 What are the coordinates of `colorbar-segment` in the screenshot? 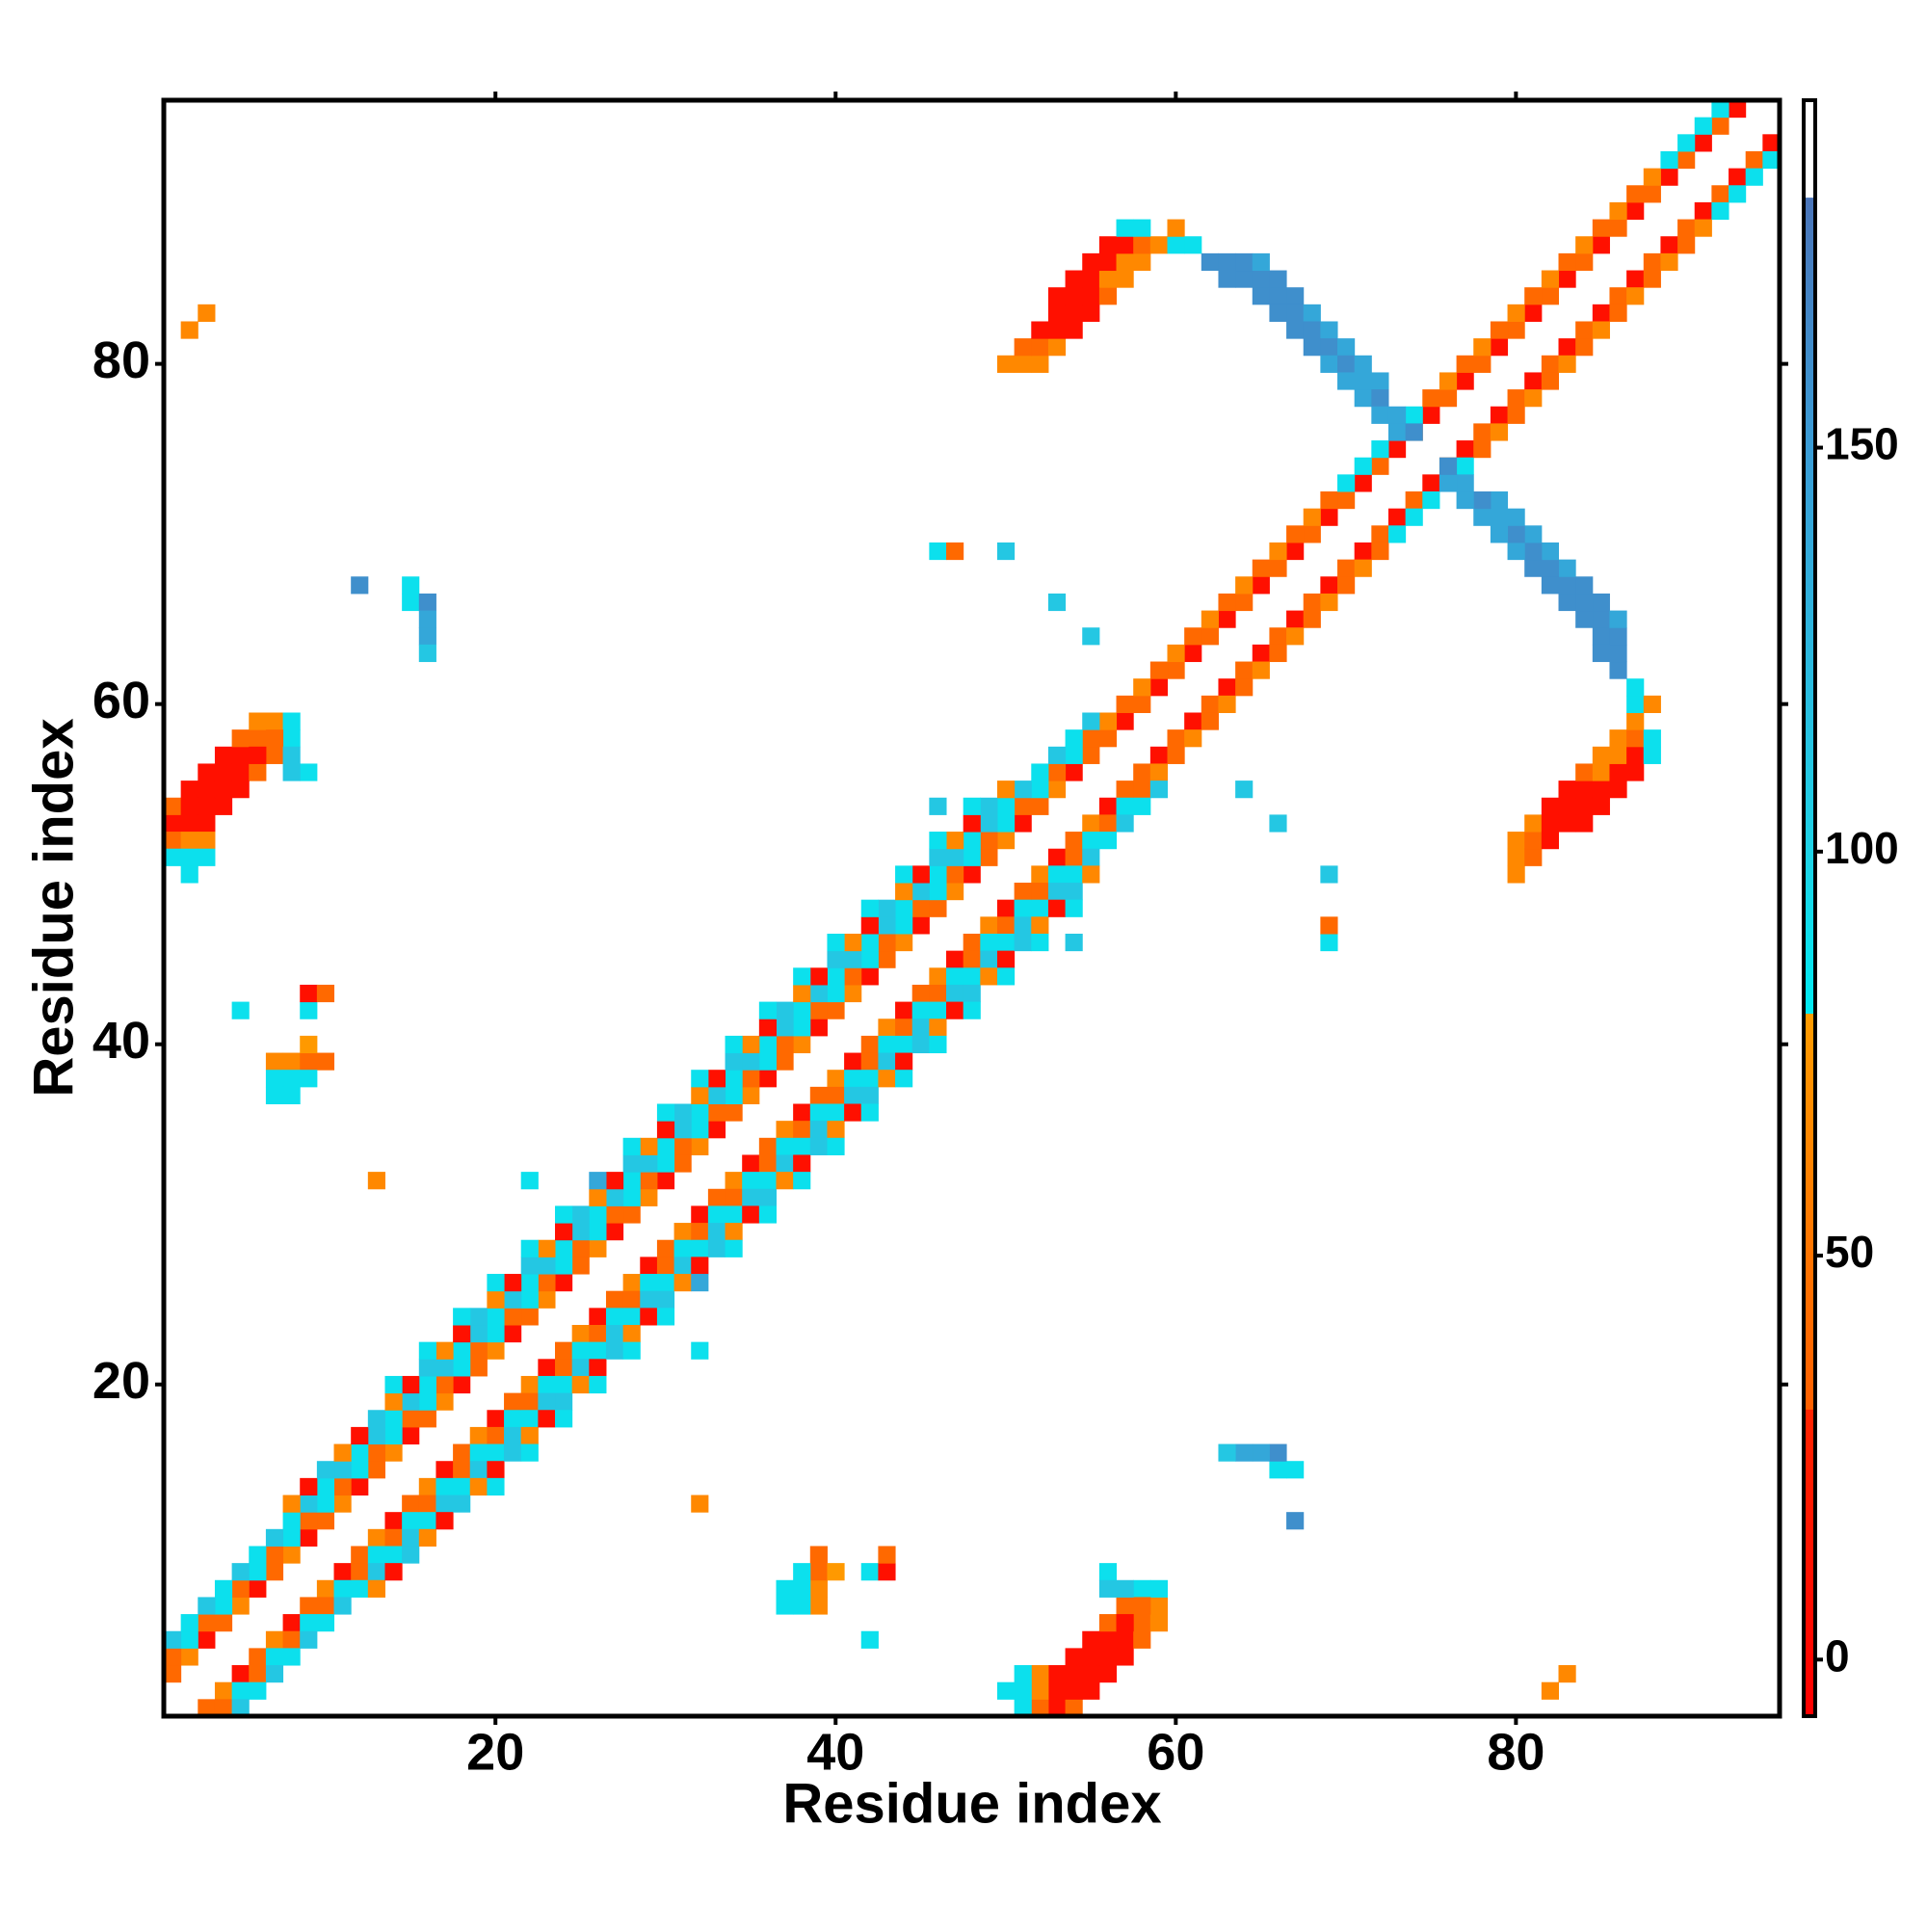 It's located at (1809, 1333).